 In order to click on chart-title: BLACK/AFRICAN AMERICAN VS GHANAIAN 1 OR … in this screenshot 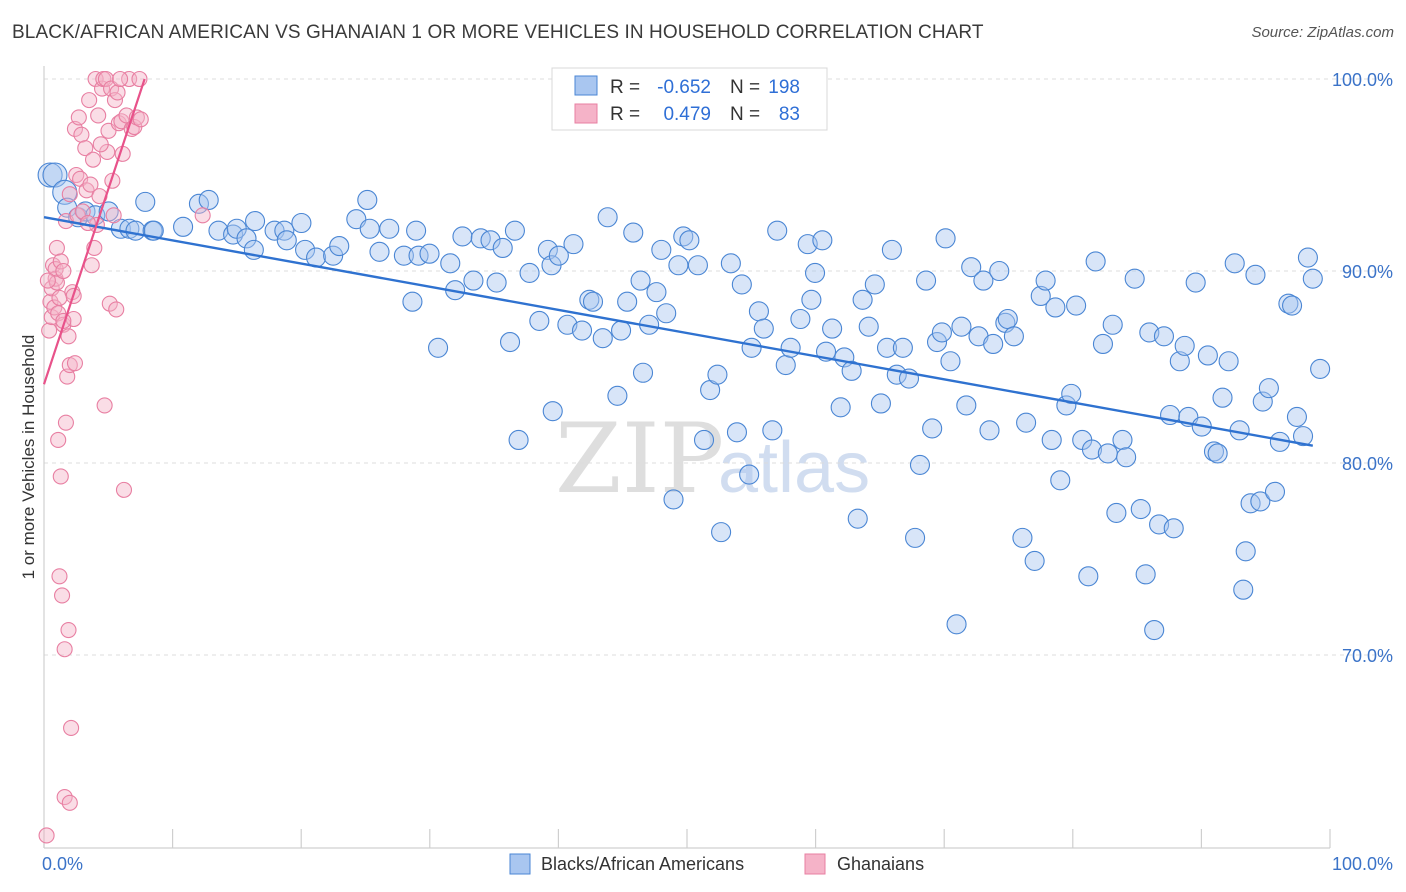, I will do `click(498, 32)`.